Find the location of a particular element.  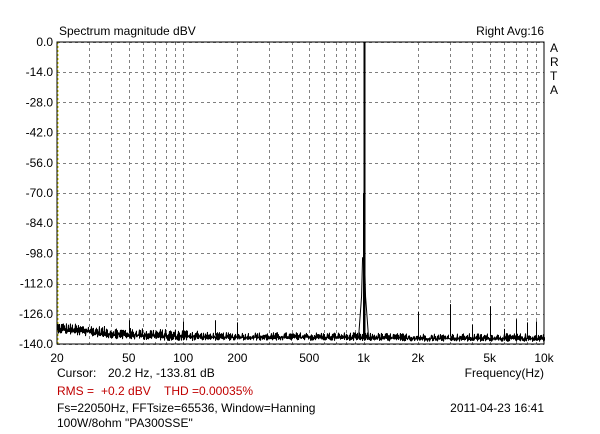

channel-info: Right Avg:16 is located at coordinates (510, 31).